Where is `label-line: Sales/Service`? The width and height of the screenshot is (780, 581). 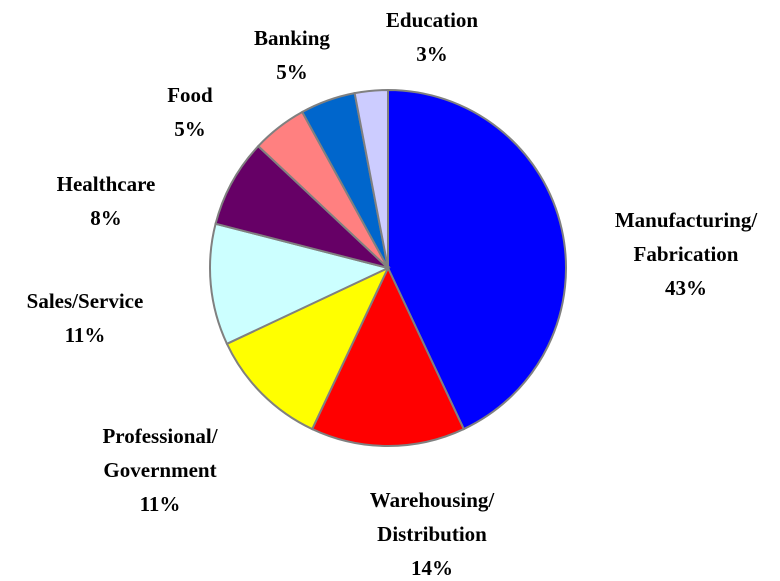 label-line: Sales/Service is located at coordinates (85, 301).